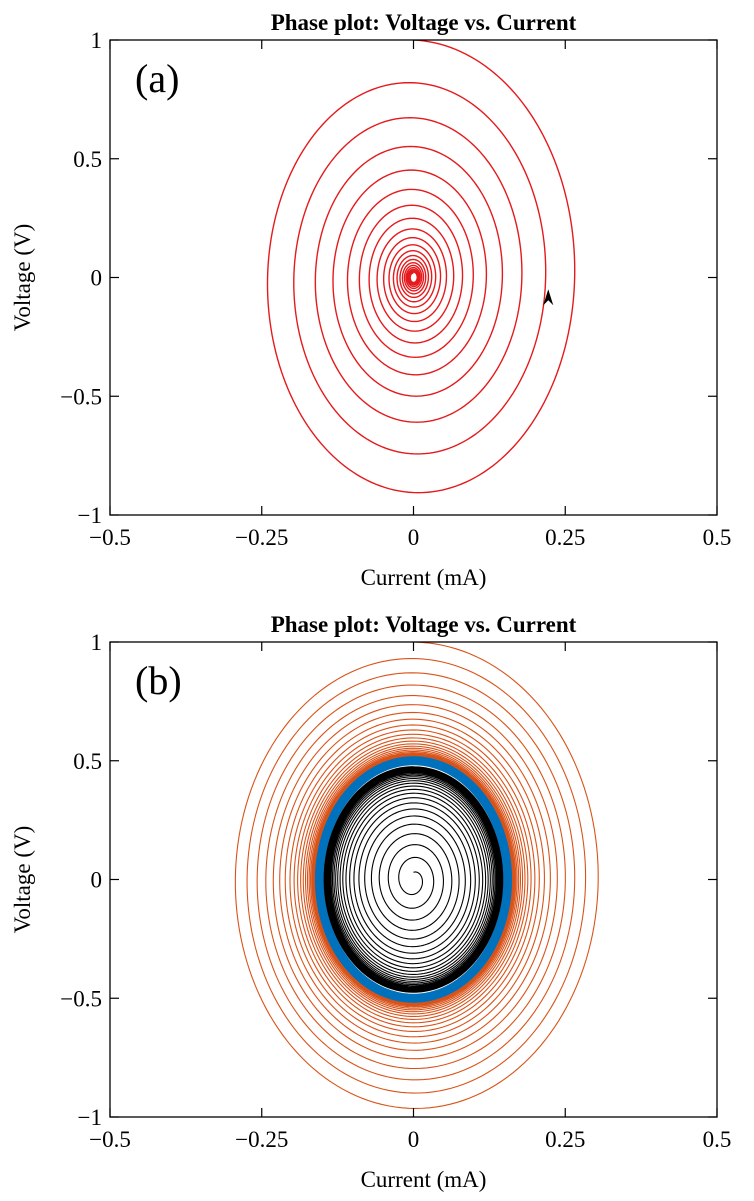 The height and width of the screenshot is (1201, 754). Describe the element at coordinates (548, 297) in the screenshot. I see `direction-arrow` at that location.